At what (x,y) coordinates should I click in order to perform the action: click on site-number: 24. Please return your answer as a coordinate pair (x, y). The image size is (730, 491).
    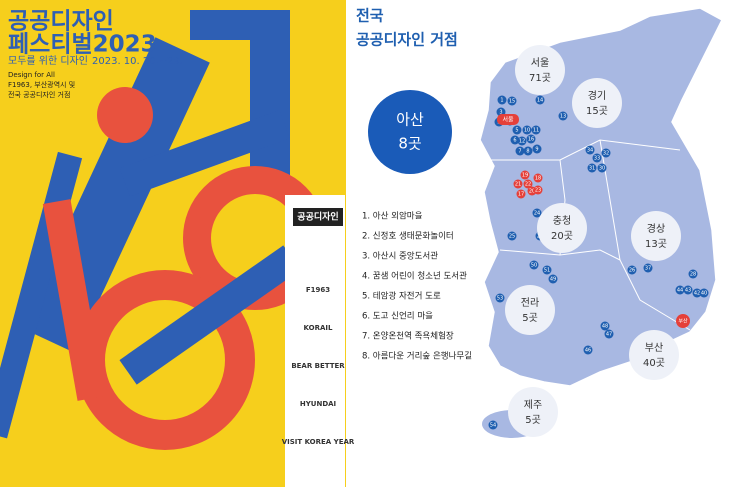
    Looking at the image, I should click on (537, 214).